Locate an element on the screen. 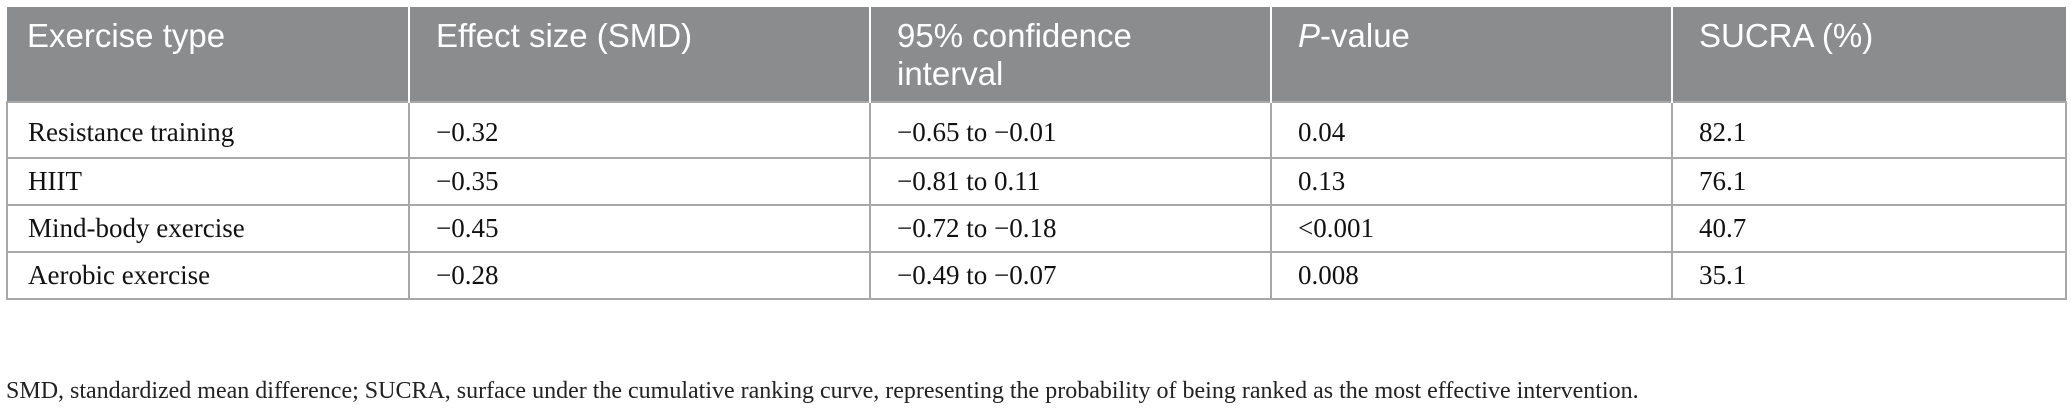 The height and width of the screenshot is (413, 2071). header-p-value-rest: -value is located at coordinates (1365, 35).